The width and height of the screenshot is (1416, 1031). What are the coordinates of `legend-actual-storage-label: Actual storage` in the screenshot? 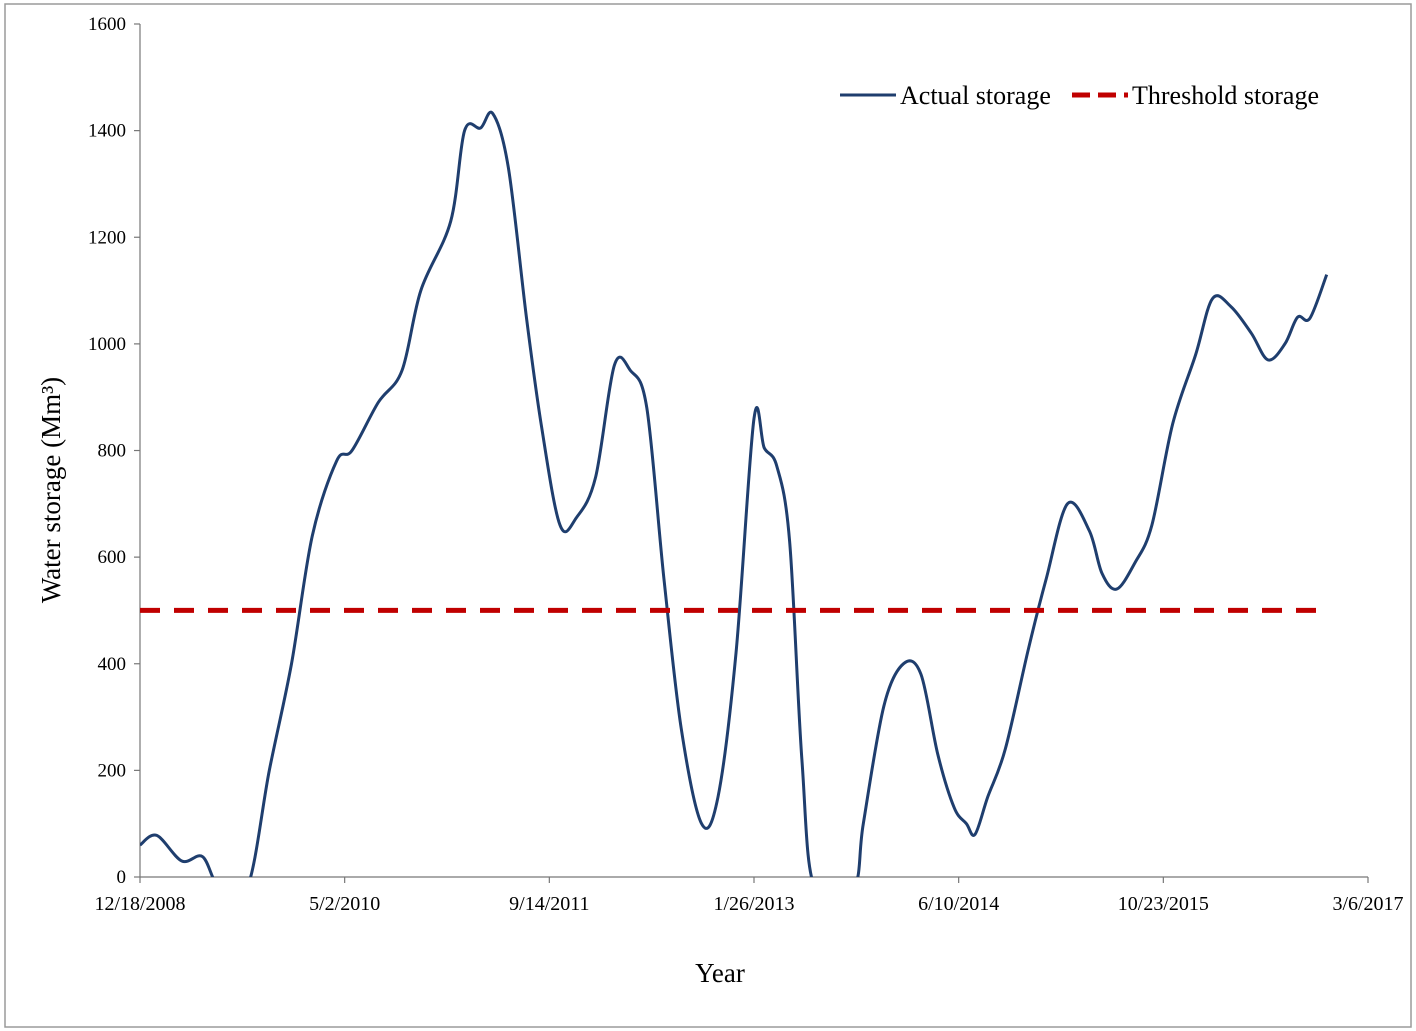 It's located at (975, 95).